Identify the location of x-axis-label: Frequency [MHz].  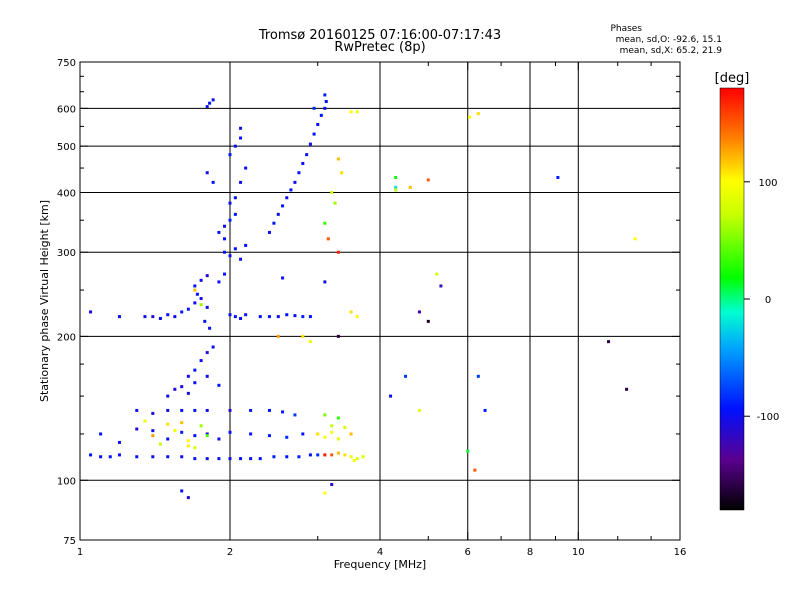
(380, 564).